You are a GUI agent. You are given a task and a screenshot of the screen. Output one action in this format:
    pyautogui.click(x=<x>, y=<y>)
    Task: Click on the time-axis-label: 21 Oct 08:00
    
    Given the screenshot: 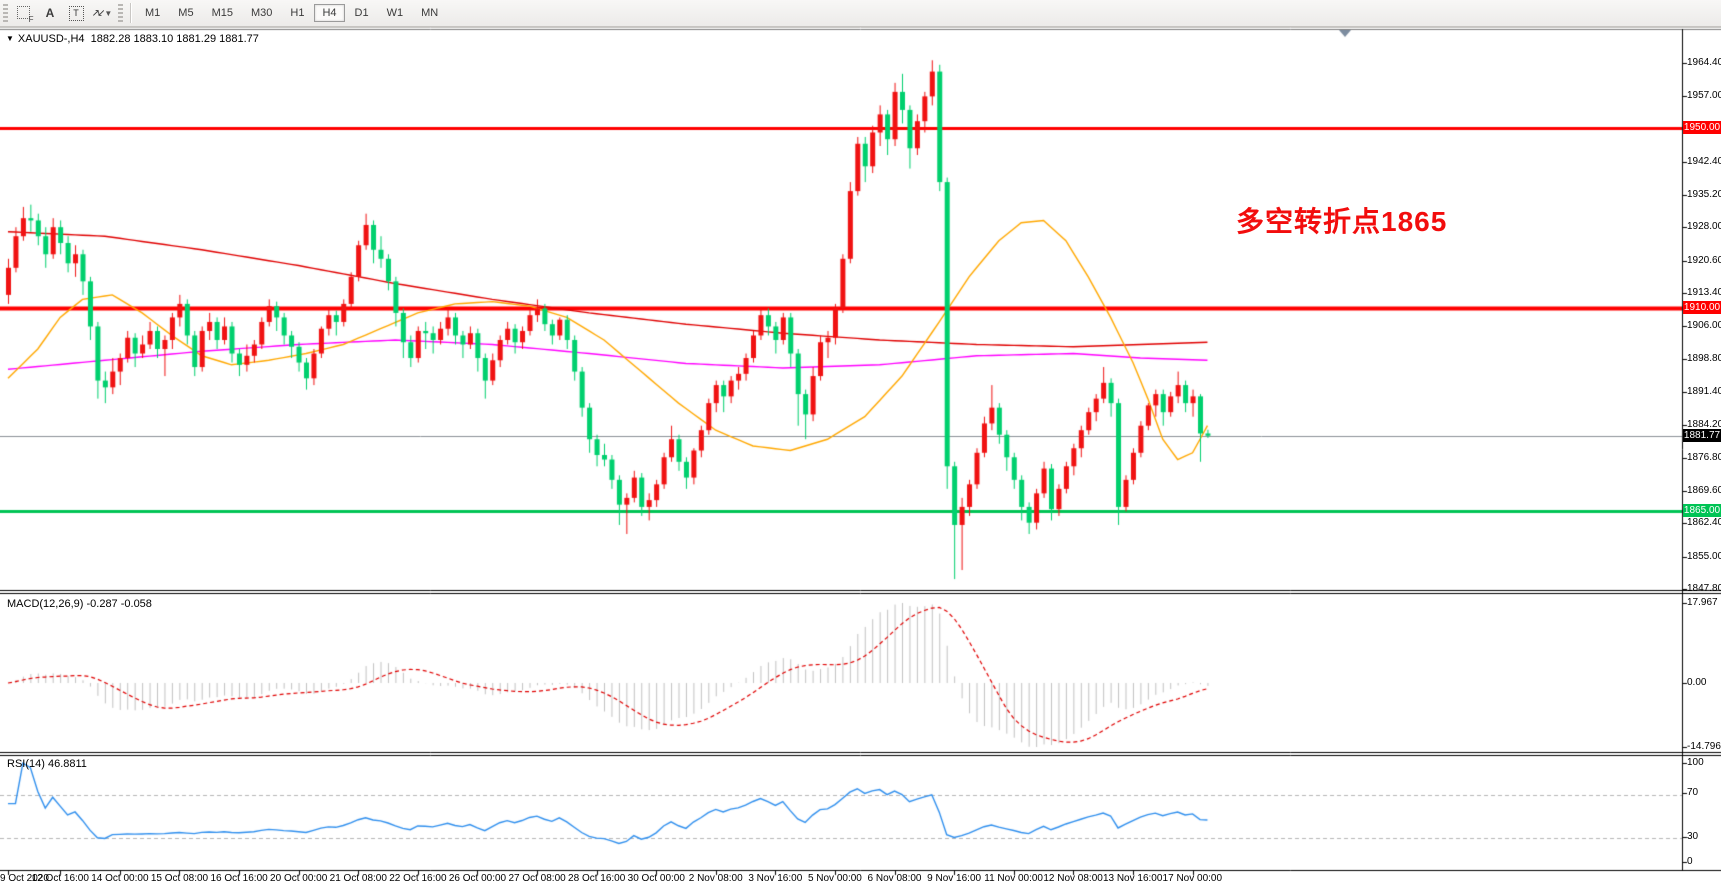 What is the action you would take?
    pyautogui.click(x=358, y=878)
    